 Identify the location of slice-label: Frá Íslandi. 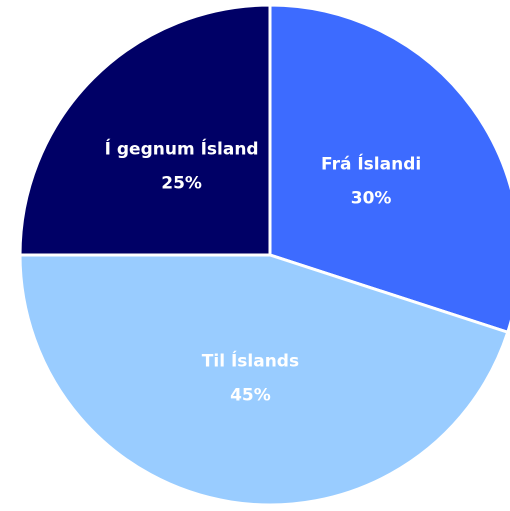
(371, 164).